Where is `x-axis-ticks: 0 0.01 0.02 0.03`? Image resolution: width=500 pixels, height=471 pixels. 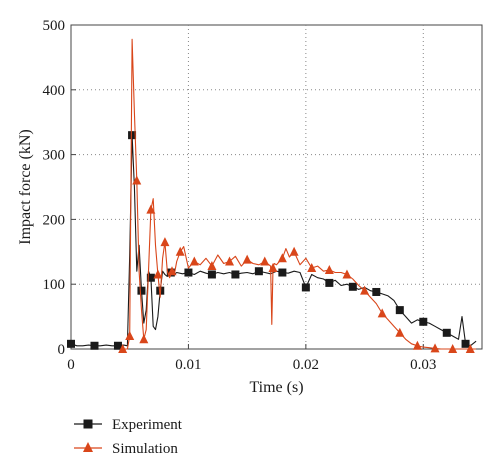 x-axis-ticks: 0 0.01 0.02 0.03 is located at coordinates (251, 358).